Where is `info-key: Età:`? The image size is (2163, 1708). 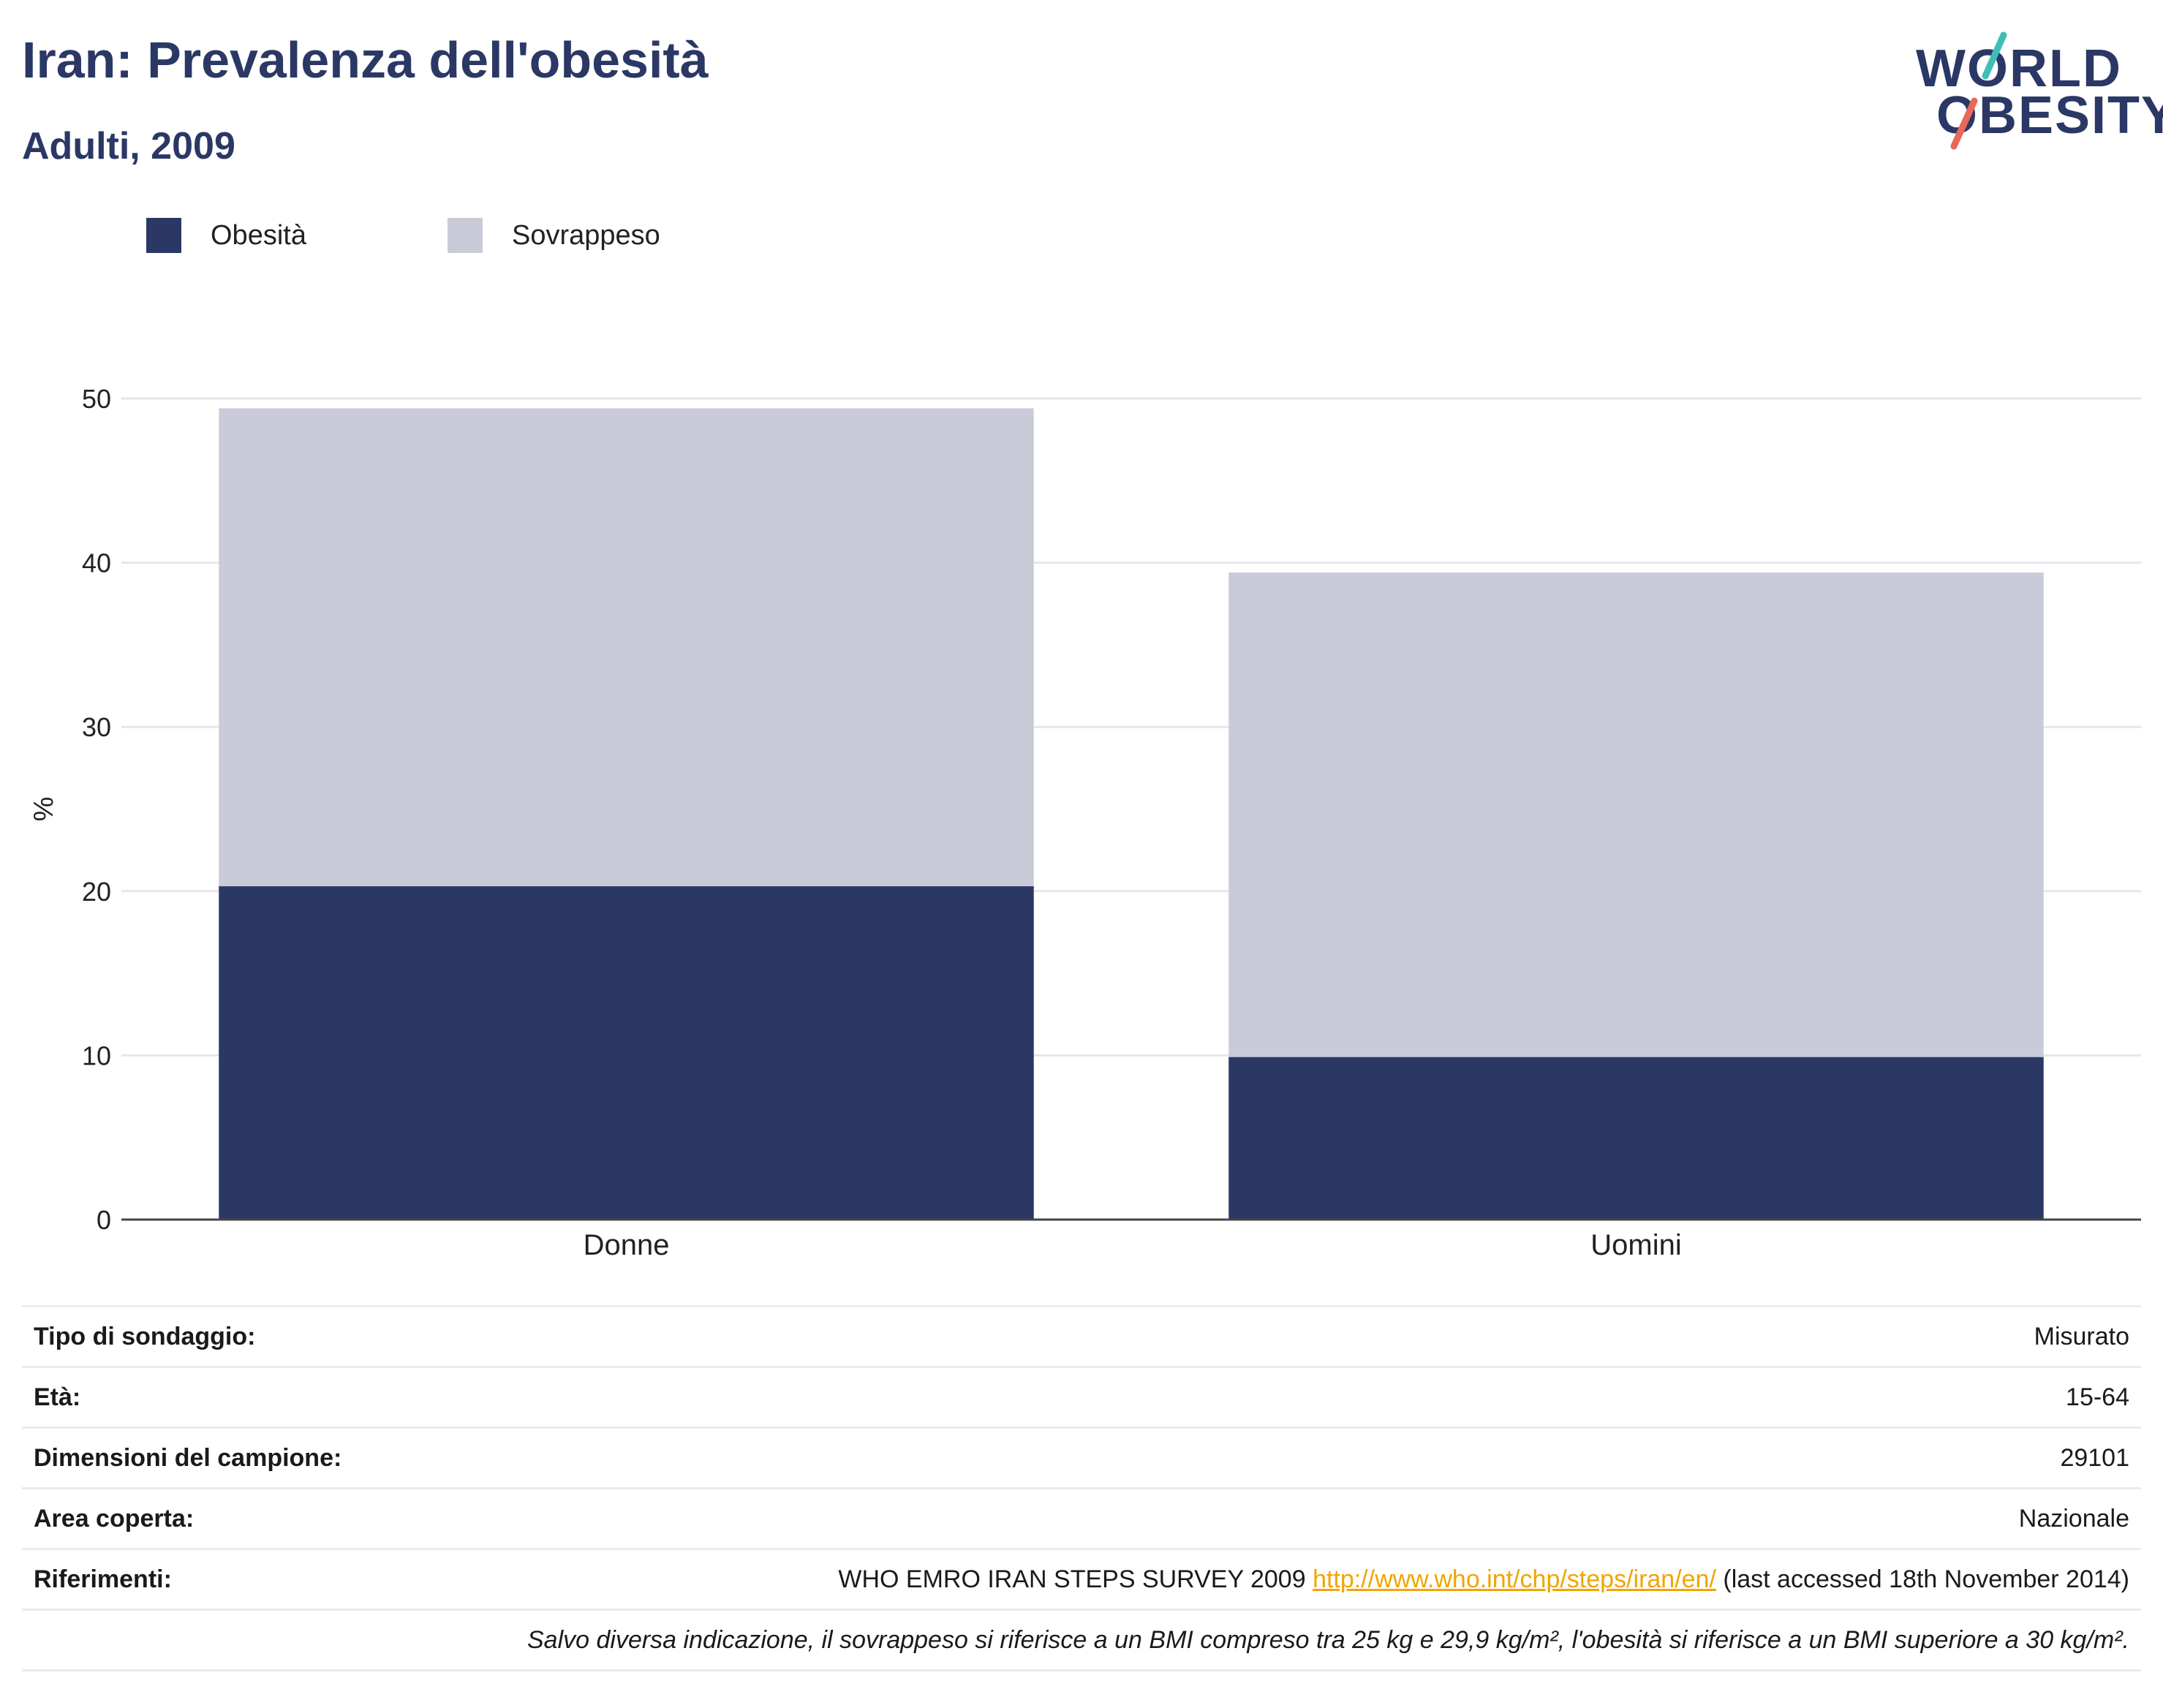 info-key: Età: is located at coordinates (236, 1398).